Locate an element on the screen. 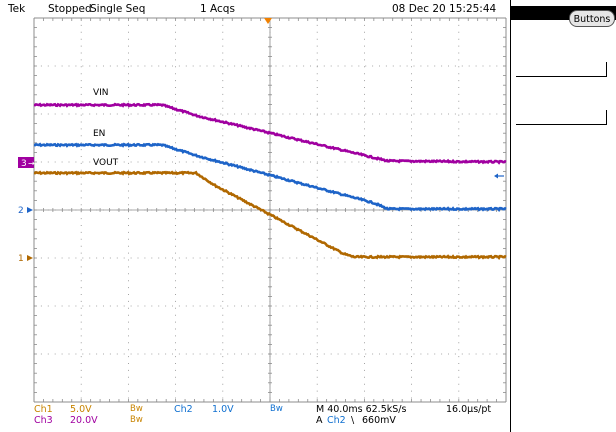 This screenshot has height=432, width=616. ch3-marker-label: 3 is located at coordinates (24, 164).